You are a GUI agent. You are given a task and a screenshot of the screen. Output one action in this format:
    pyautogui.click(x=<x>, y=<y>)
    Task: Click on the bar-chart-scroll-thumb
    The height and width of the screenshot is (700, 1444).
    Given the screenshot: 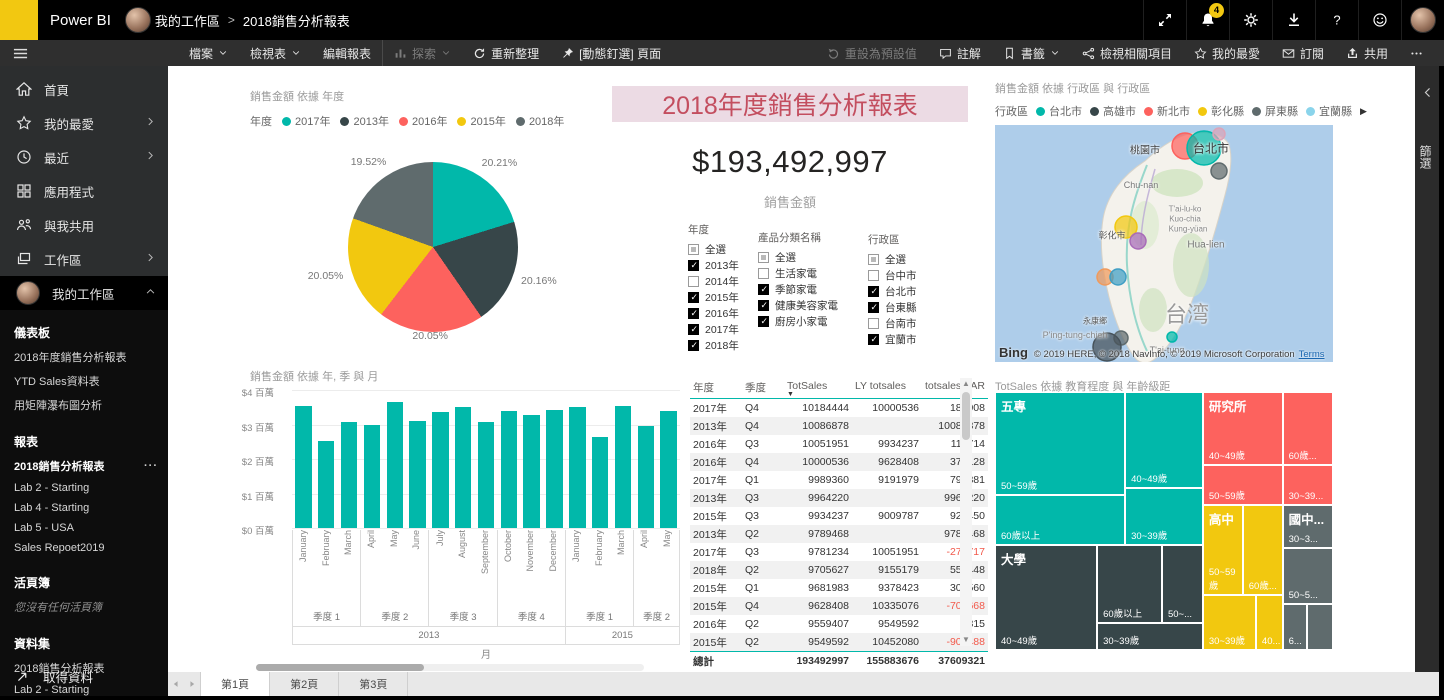 What is the action you would take?
    pyautogui.click(x=340, y=667)
    